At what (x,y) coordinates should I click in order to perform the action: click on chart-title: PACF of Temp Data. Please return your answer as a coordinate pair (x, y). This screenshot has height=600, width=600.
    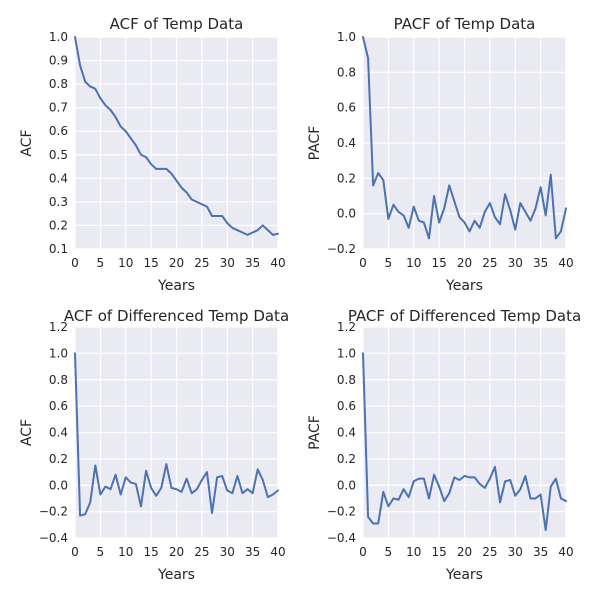
    Looking at the image, I should click on (465, 24).